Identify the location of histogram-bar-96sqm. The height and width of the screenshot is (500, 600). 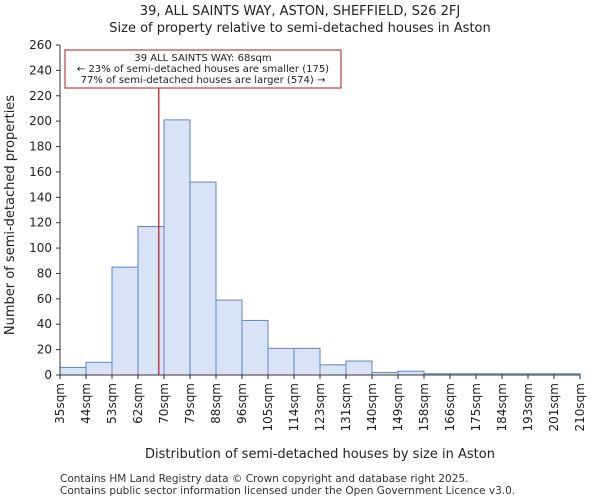
(255, 347).